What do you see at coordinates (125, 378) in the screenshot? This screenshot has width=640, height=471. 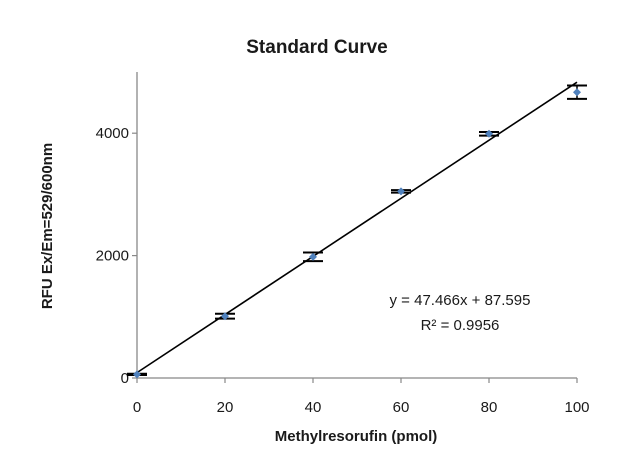 I see `y-tick-label: 0` at bounding box center [125, 378].